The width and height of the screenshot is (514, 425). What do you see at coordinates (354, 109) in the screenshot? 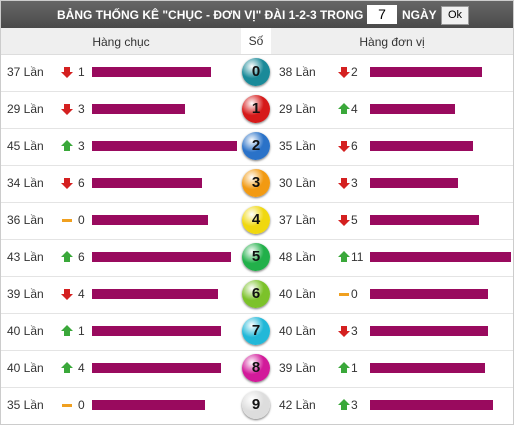
I see `units-delta: 4` at bounding box center [354, 109].